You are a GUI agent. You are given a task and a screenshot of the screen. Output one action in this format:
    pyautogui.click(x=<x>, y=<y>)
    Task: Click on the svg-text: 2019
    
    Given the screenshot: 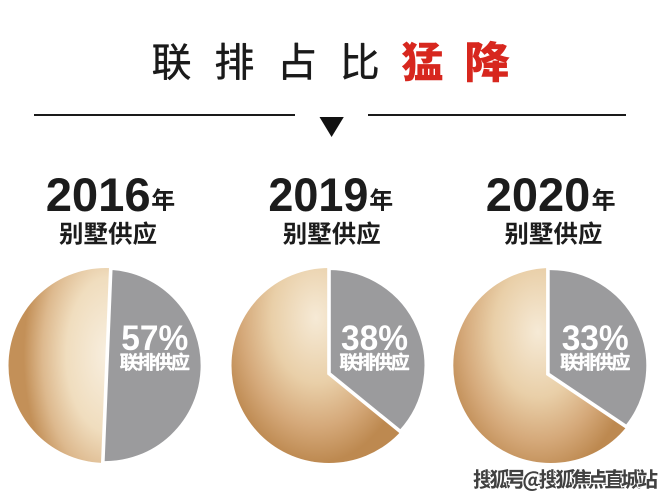 What is the action you would take?
    pyautogui.click(x=318, y=195)
    